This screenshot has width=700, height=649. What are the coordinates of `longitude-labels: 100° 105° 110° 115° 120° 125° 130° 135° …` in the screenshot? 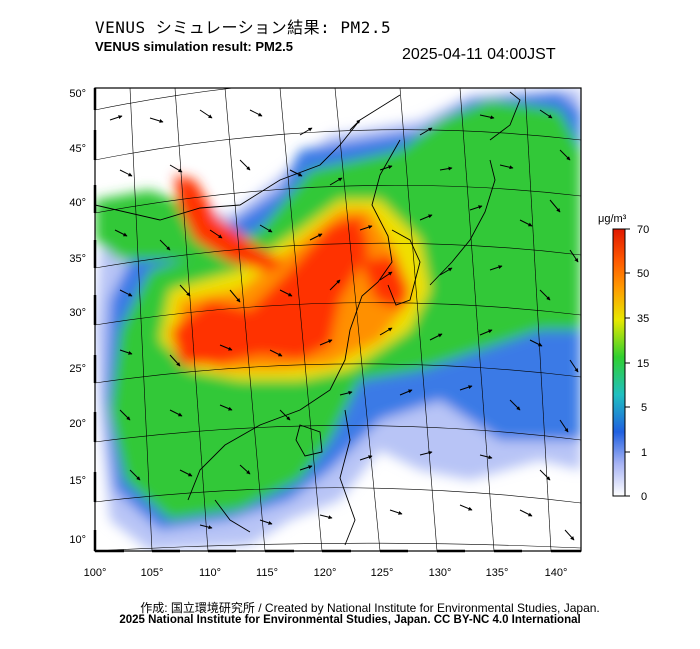 It's located at (326, 573).